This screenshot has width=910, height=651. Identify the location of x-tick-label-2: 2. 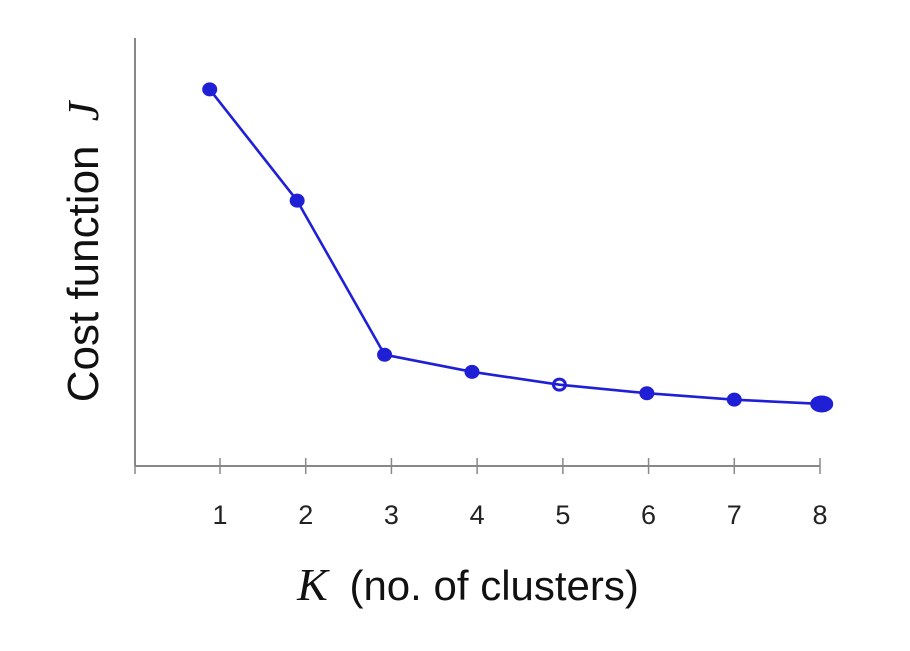
(305, 515).